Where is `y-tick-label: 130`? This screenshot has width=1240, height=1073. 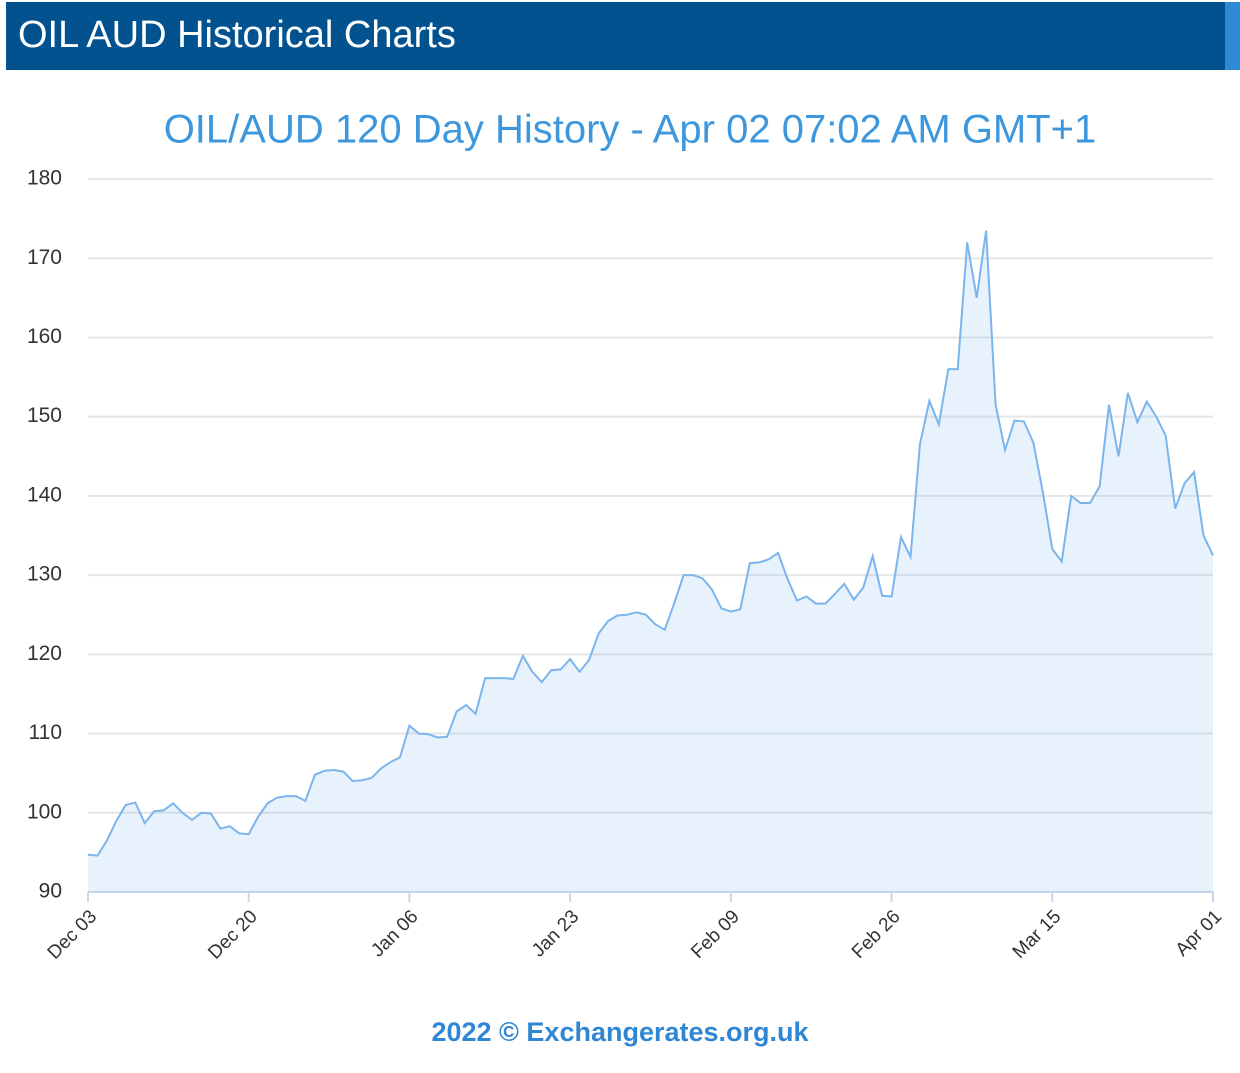
y-tick-label: 130 is located at coordinates (44, 574).